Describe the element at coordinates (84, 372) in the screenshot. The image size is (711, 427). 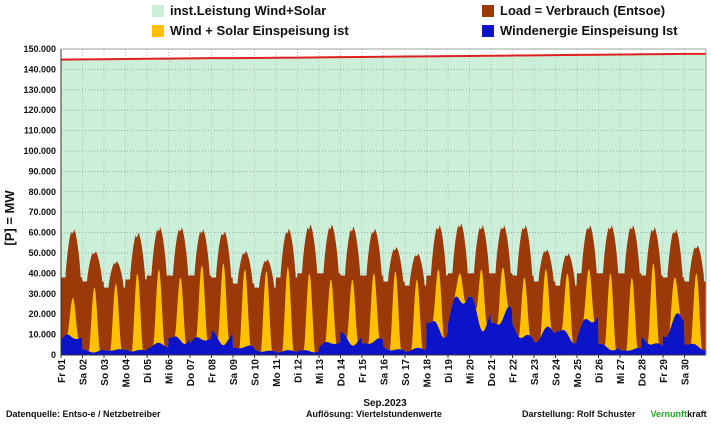
I see `x-tick-label: Sa 02` at that location.